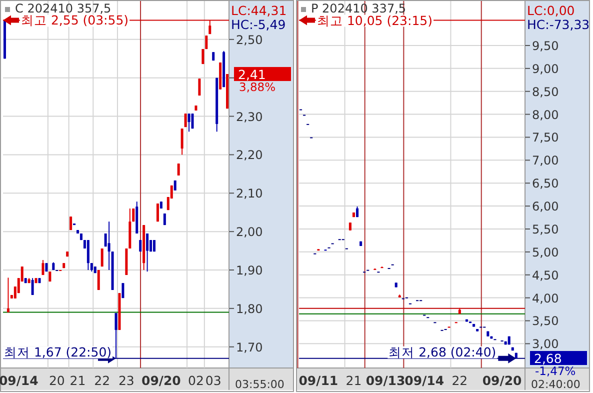 The image size is (593, 393). I want to click on x-tick-label: 09/13, so click(386, 380).